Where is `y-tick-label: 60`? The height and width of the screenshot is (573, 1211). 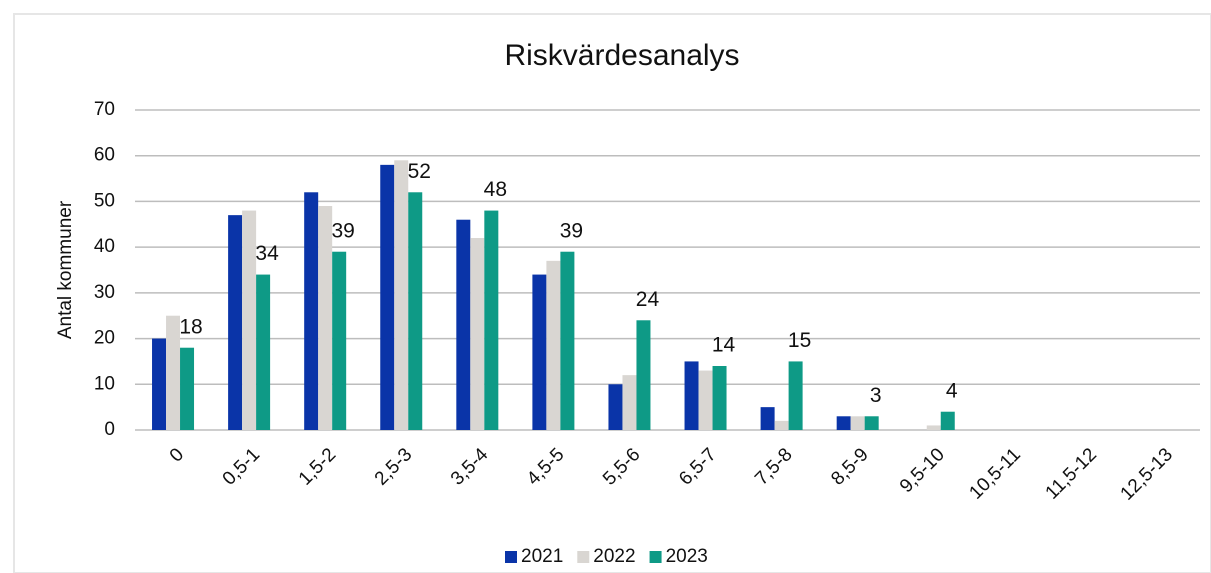
y-tick-label: 60 is located at coordinates (104, 155).